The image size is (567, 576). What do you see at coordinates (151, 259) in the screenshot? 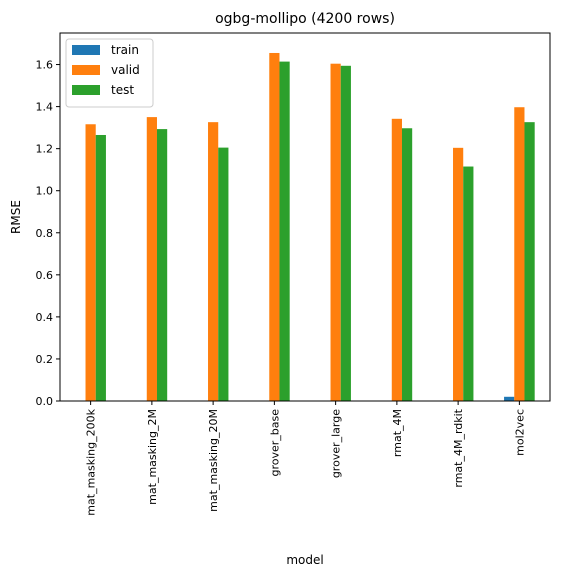
I see `bar-valid-mat_masking_2M` at bounding box center [151, 259].